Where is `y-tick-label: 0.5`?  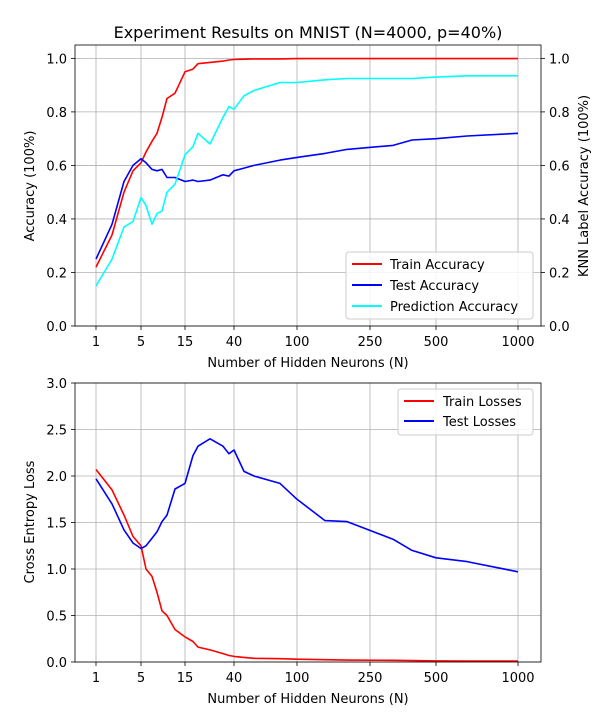
y-tick-label: 0.5 is located at coordinates (56, 617).